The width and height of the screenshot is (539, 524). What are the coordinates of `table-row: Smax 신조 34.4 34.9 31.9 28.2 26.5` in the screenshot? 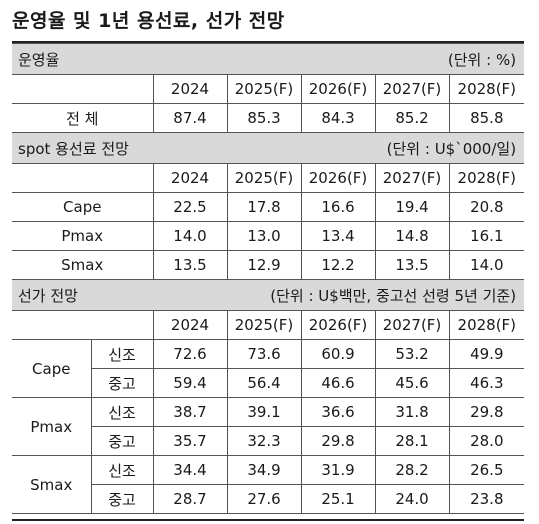 It's located at (268, 484).